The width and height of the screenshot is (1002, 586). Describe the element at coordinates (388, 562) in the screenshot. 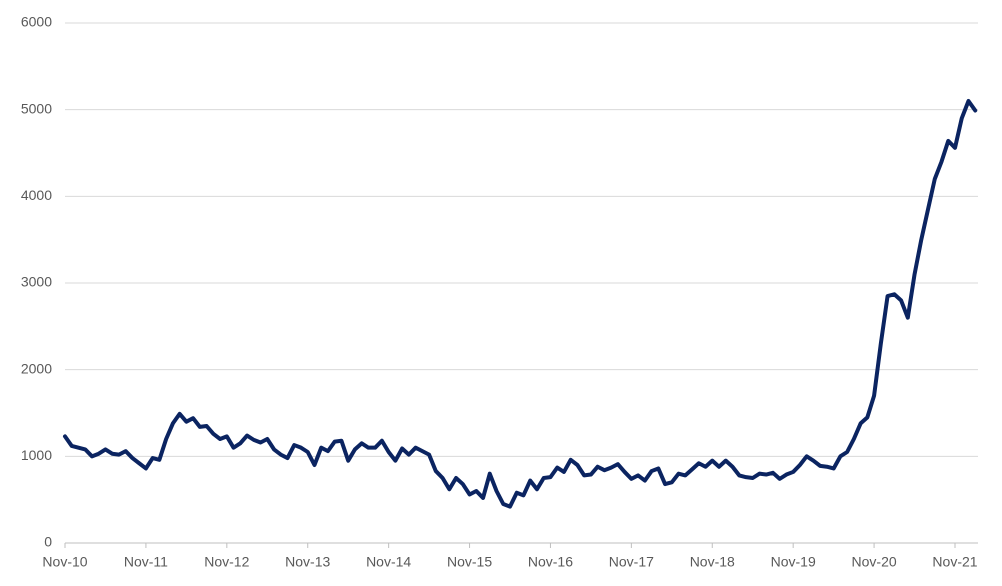

I see `x-tick-label: Nov-14` at that location.